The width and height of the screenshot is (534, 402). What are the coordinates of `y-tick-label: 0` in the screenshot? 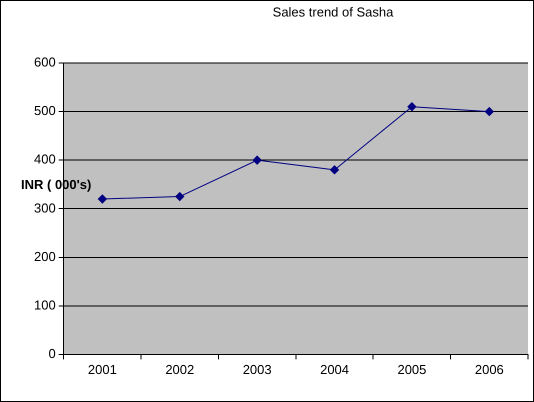 It's located at (52, 353).